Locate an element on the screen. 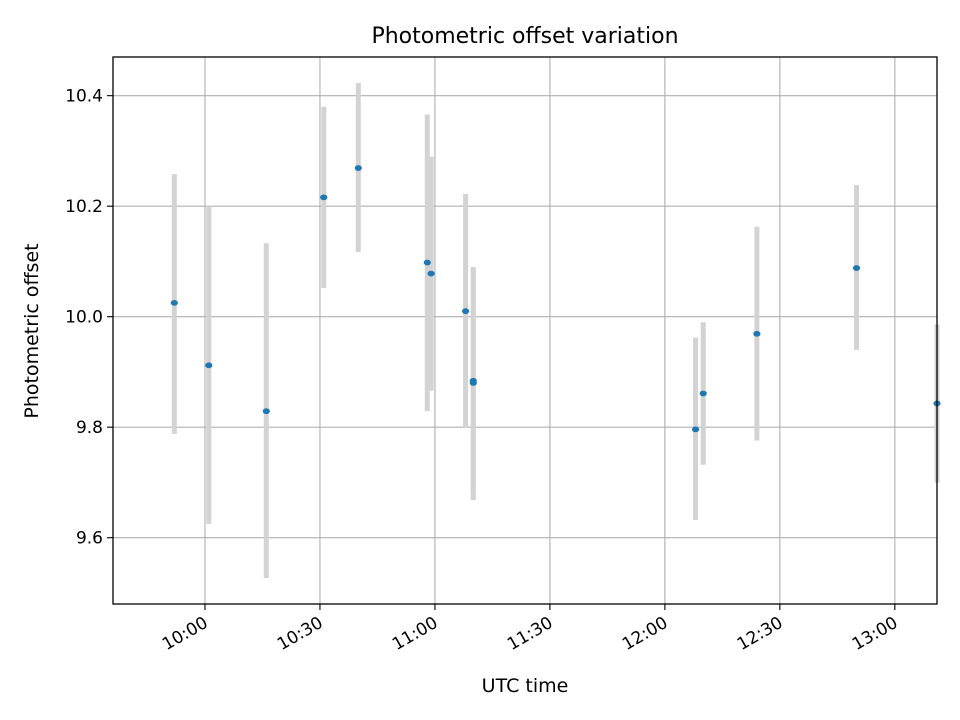 The height and width of the screenshot is (720, 960). y-tick-label: 9.8 is located at coordinates (89, 428).